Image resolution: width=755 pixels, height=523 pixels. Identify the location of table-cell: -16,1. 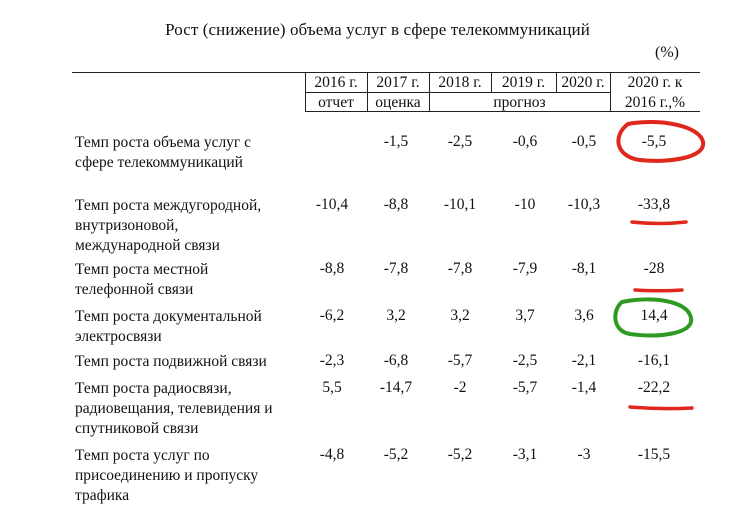
(654, 360).